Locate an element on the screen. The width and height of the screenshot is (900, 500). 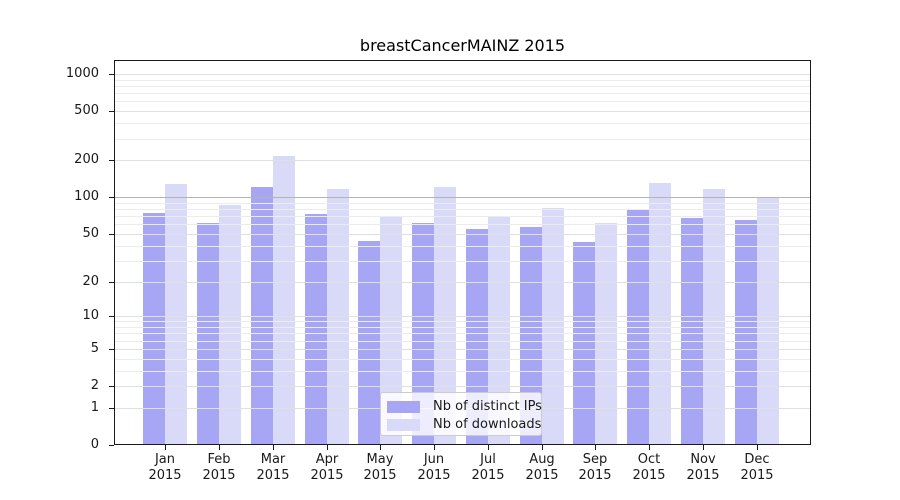
x-tick-month: May is located at coordinates (380, 459).